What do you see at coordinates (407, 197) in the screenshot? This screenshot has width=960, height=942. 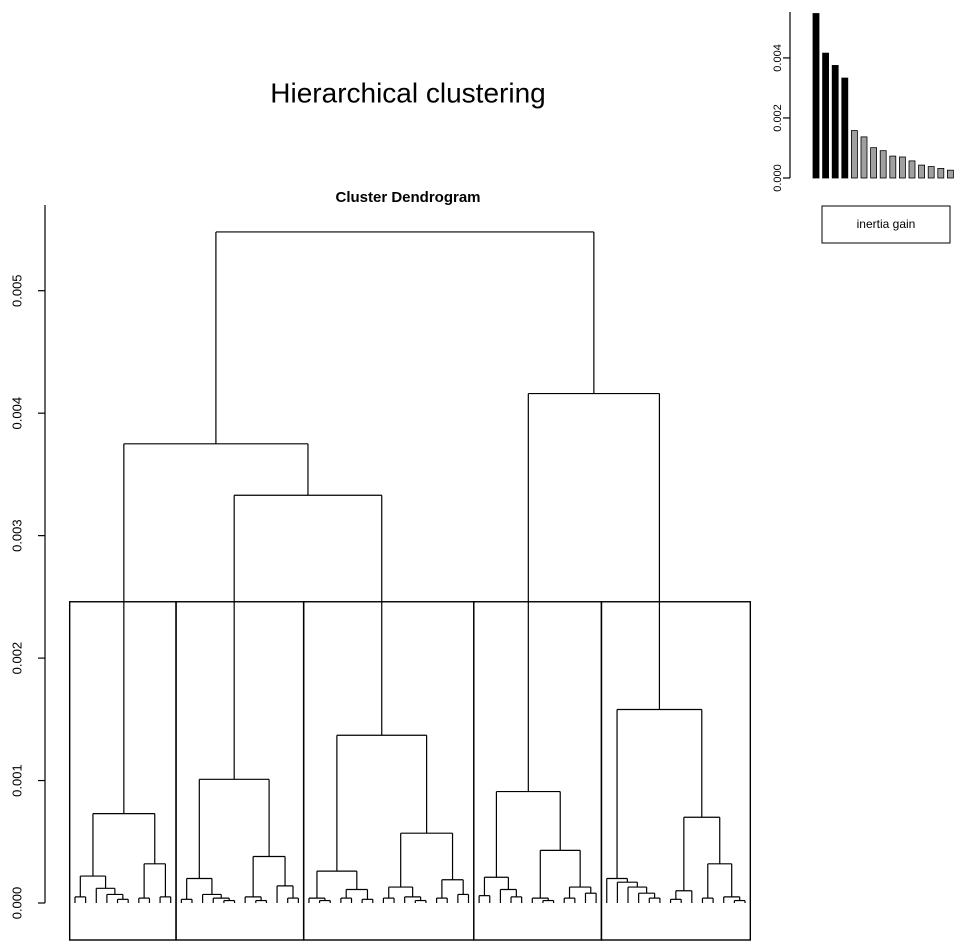 I see `chart-subtitle: Cluster Dendrogram` at bounding box center [407, 197].